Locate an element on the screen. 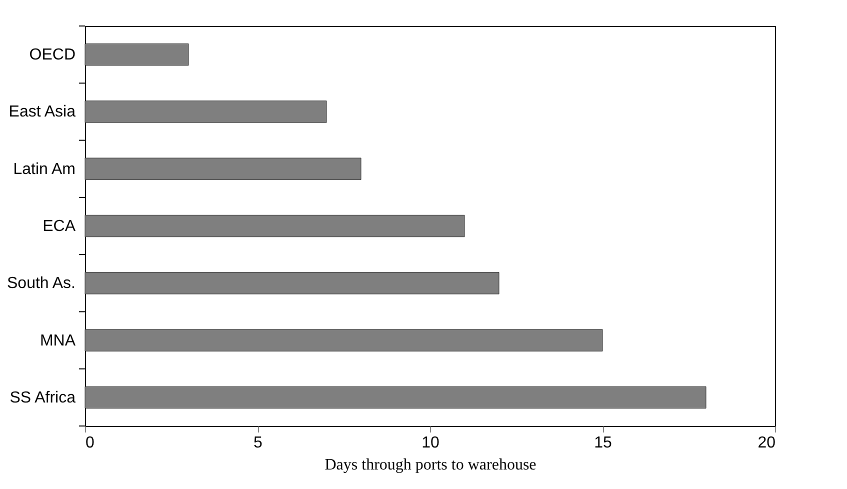  x-tick-label: 20 is located at coordinates (767, 443).